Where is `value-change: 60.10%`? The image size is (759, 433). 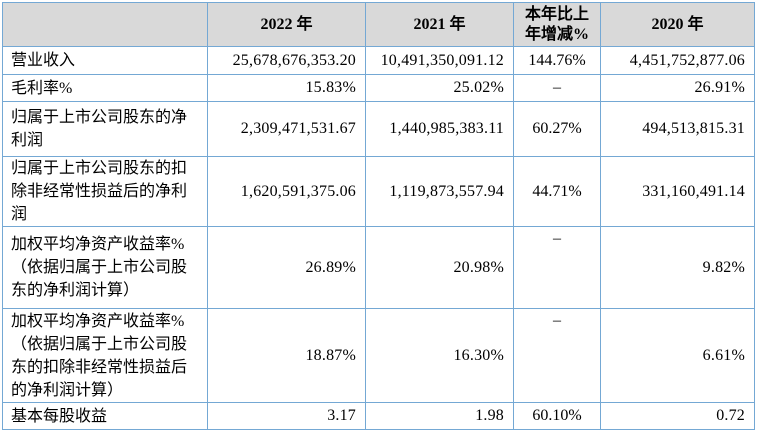
value-change: 60.10% is located at coordinates (557, 416).